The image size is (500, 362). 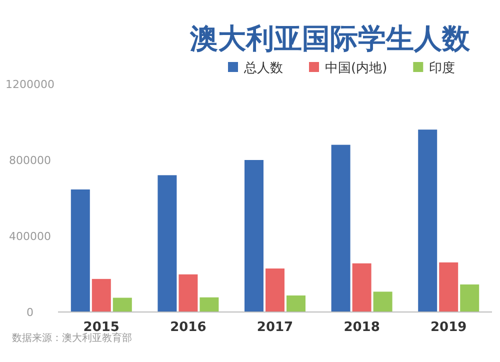 What do you see at coordinates (30, 84) in the screenshot?
I see `y-tick-label: 1200000` at bounding box center [30, 84].